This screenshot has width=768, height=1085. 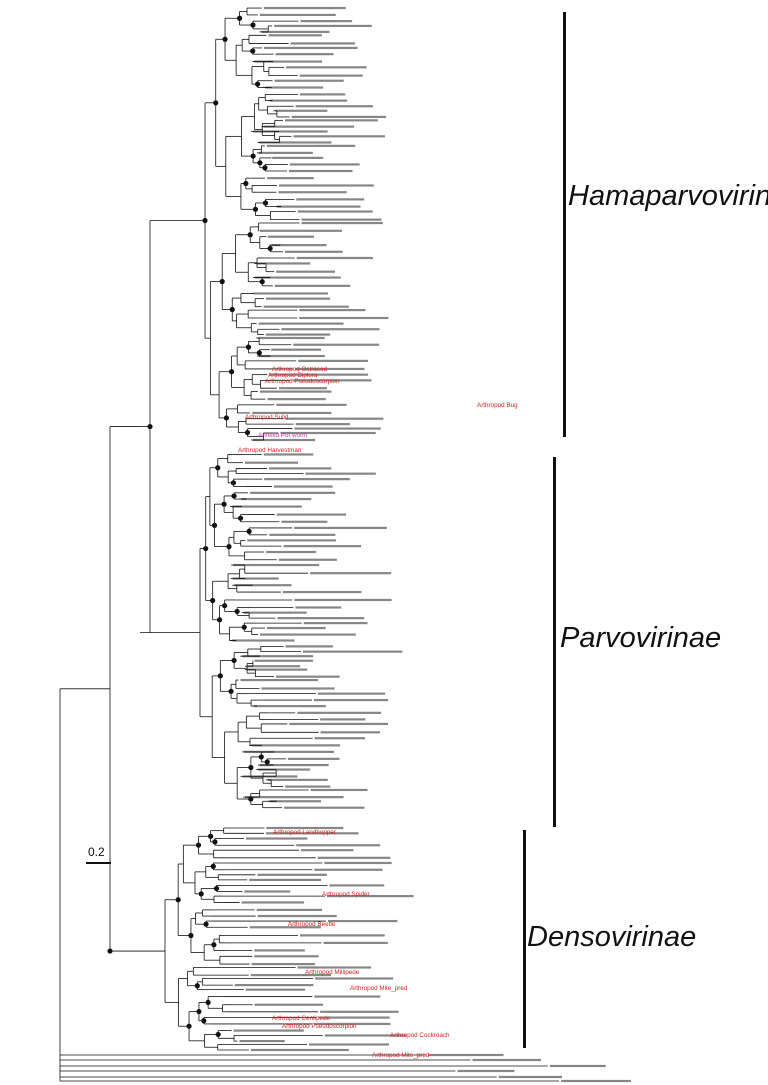 I want to click on clade-label-parvovirinae: Parvovirinae, so click(x=641, y=638).